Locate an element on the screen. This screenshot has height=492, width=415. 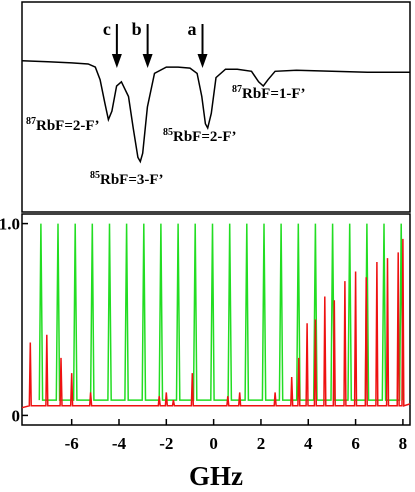
peak-label: 85RbF=2-F’ is located at coordinates (200, 136).